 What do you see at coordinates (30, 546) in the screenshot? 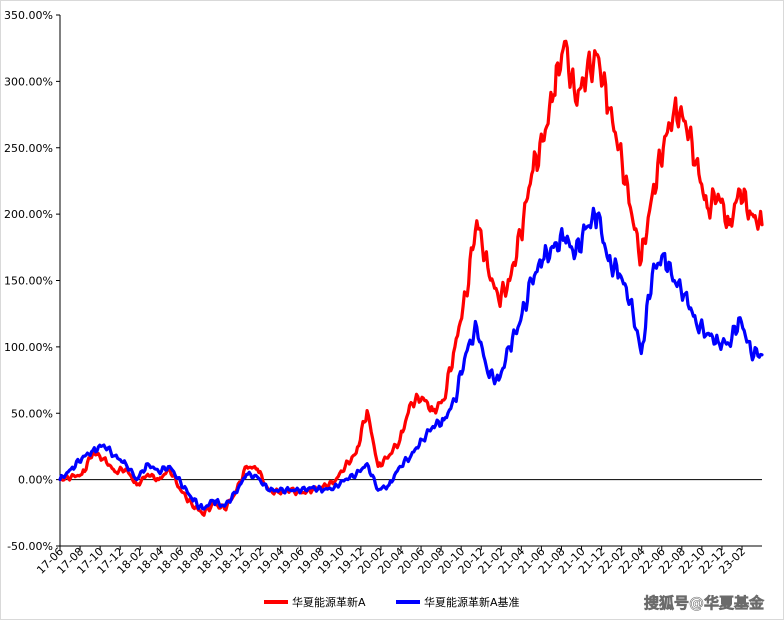
I see `y-tick-label: -50.00%` at bounding box center [30, 546].